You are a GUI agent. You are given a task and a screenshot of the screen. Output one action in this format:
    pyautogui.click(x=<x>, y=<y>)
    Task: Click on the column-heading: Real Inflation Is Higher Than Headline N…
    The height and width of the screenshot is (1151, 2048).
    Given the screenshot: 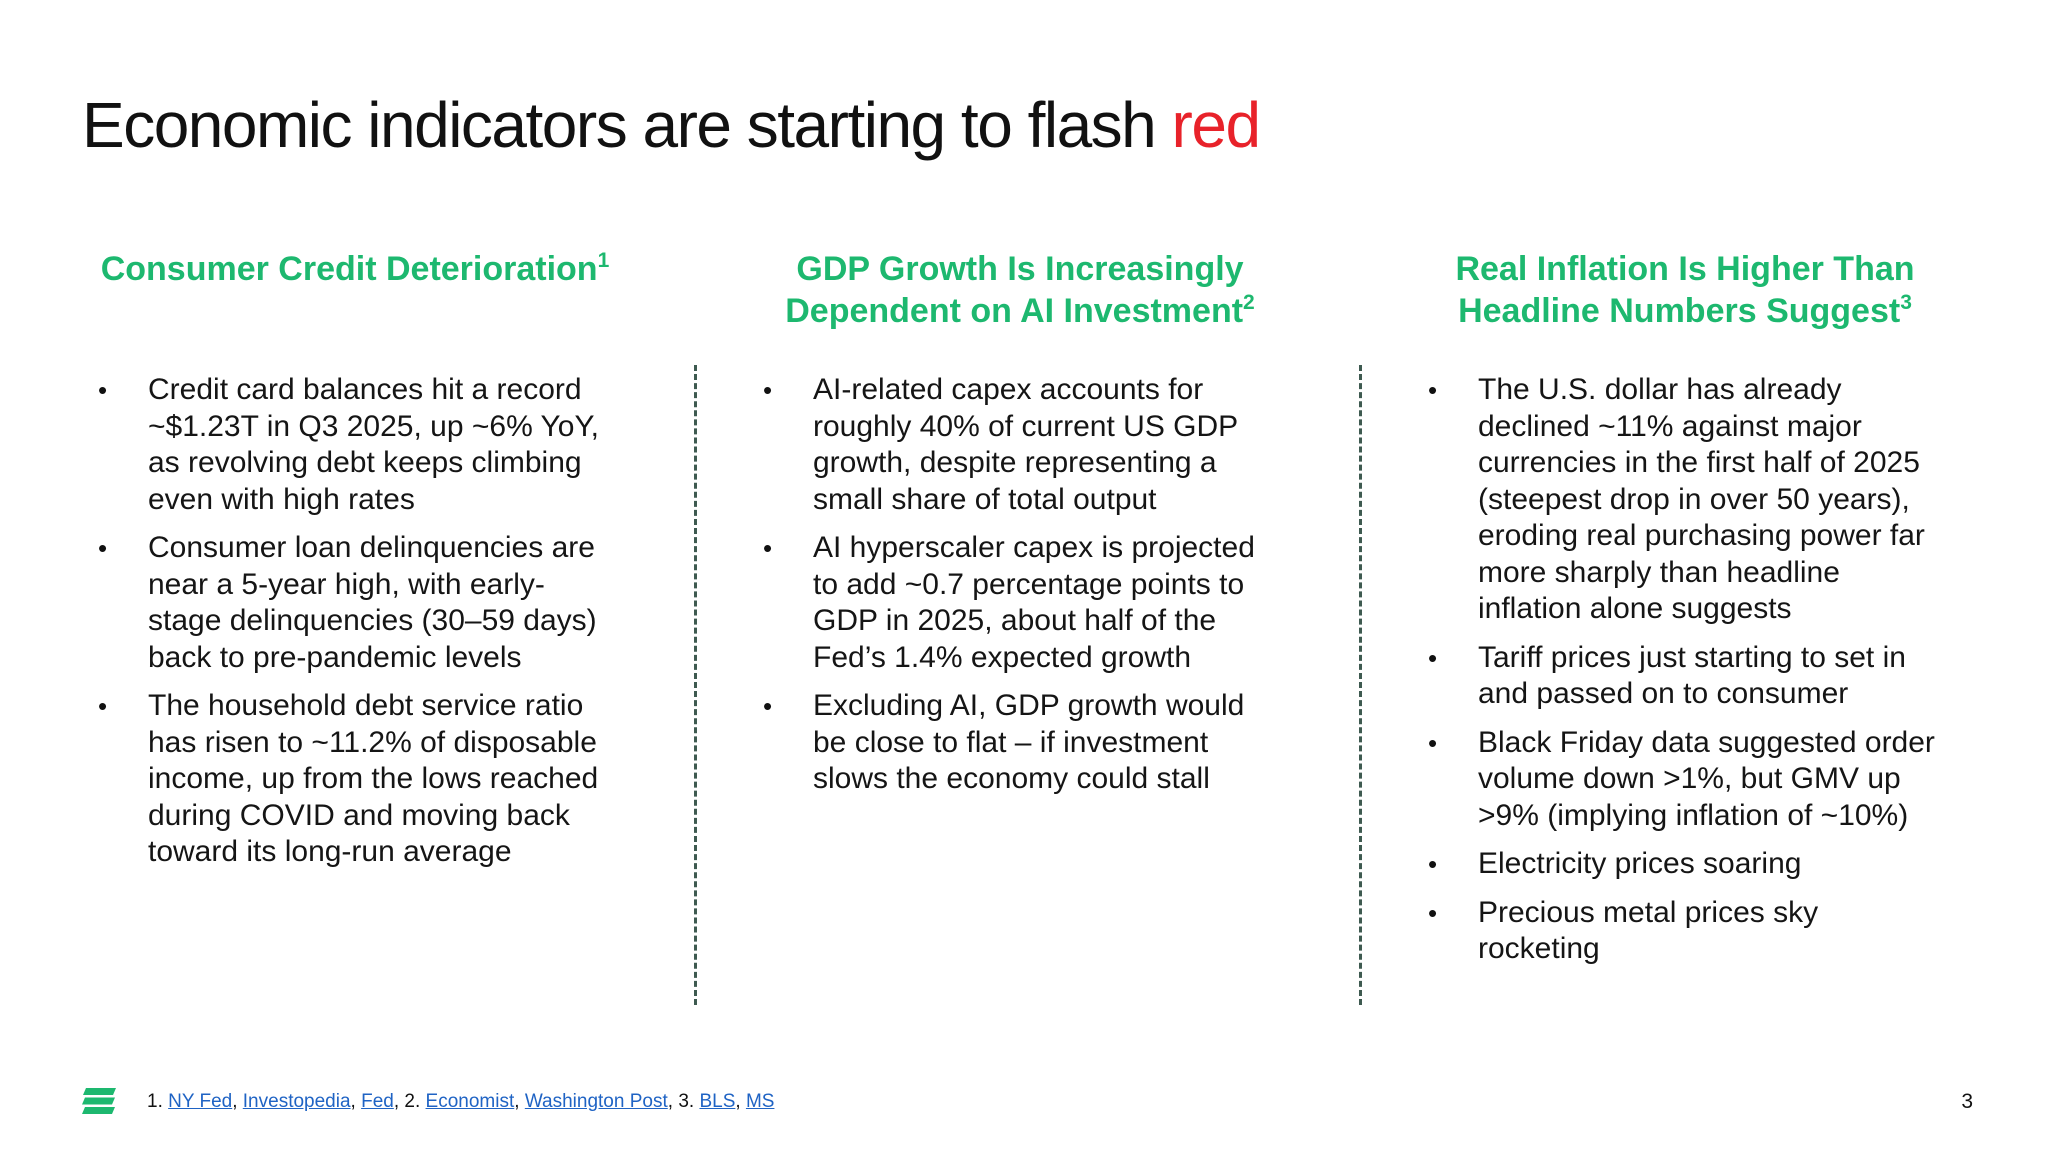 What is the action you would take?
    pyautogui.click(x=1685, y=290)
    